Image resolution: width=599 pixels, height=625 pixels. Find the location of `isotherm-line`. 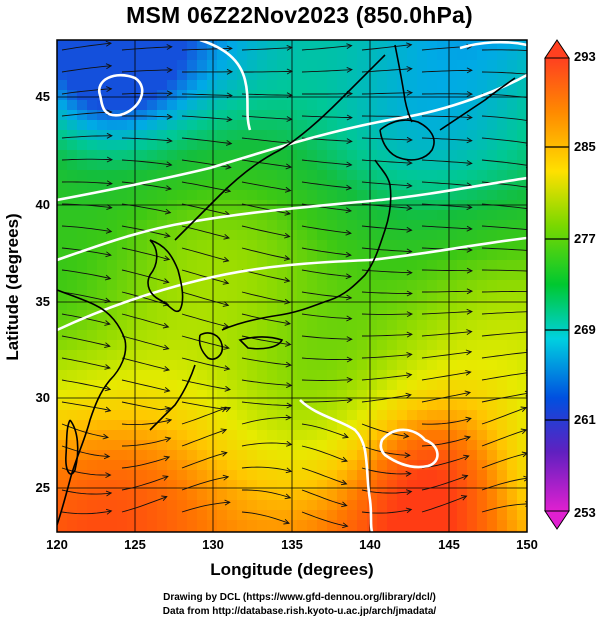

isotherm-line is located at coordinates (120, 95).